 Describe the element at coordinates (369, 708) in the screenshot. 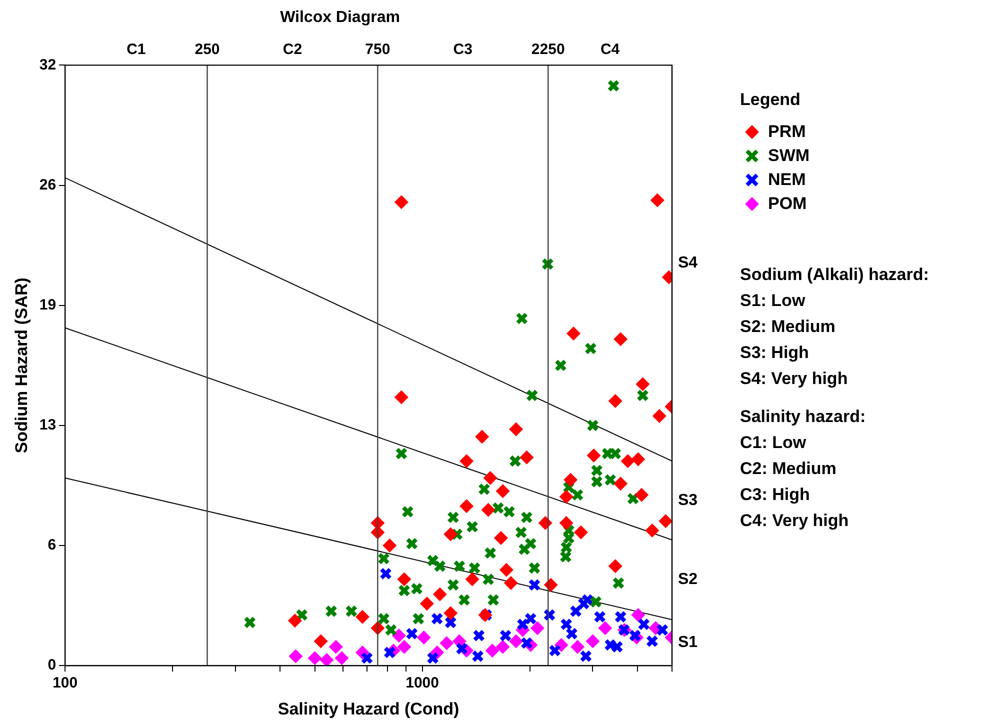

I see `x-axis-title: Salinity Hazard (Cond)` at that location.